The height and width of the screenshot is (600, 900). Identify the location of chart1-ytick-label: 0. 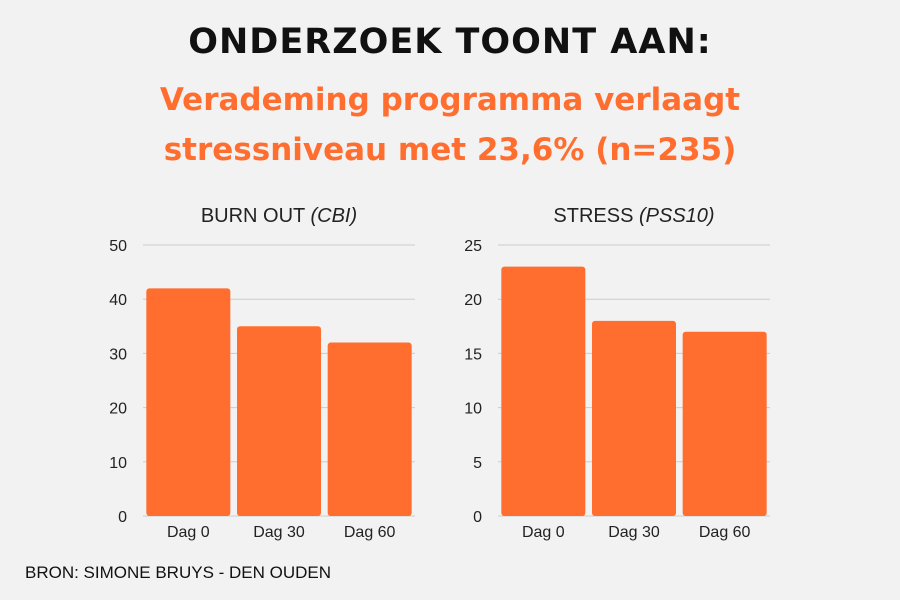
(477, 517).